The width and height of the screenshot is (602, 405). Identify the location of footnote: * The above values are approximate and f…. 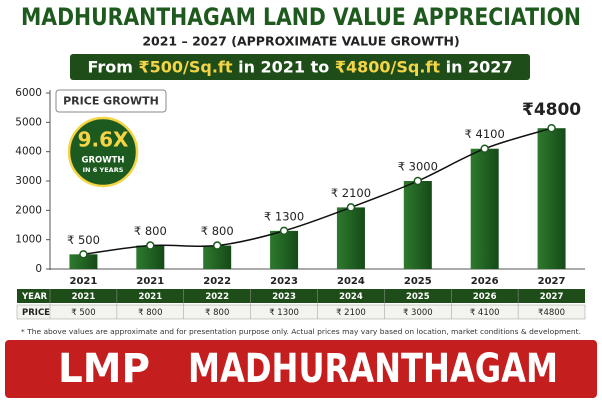
(301, 332).